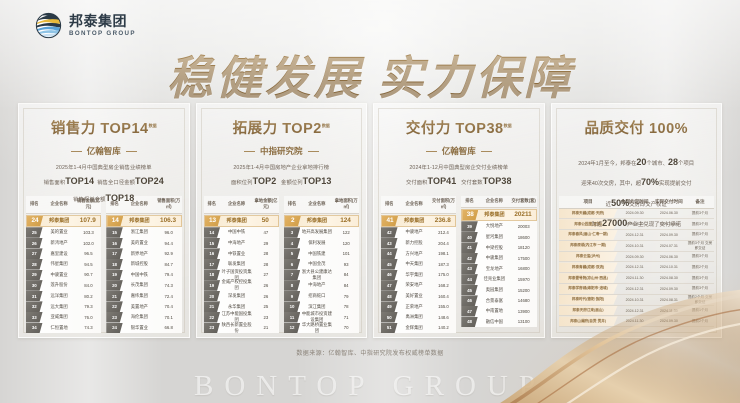 The image size is (740, 403). Describe the element at coordinates (346, 317) in the screenshot. I see `row-value: 71` at that location.